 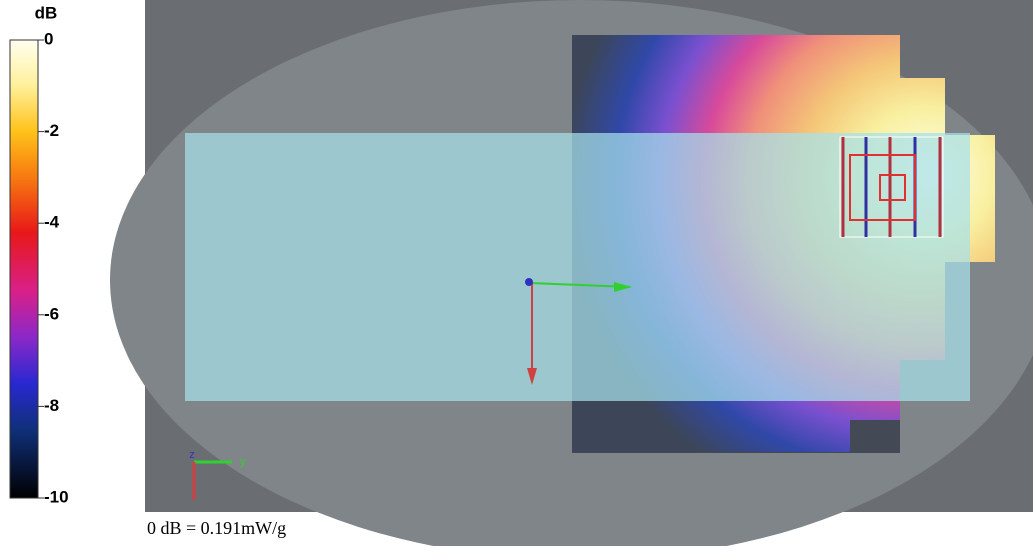 What do you see at coordinates (51, 313) in the screenshot?
I see `colorbar-tick-label: -6` at bounding box center [51, 313].